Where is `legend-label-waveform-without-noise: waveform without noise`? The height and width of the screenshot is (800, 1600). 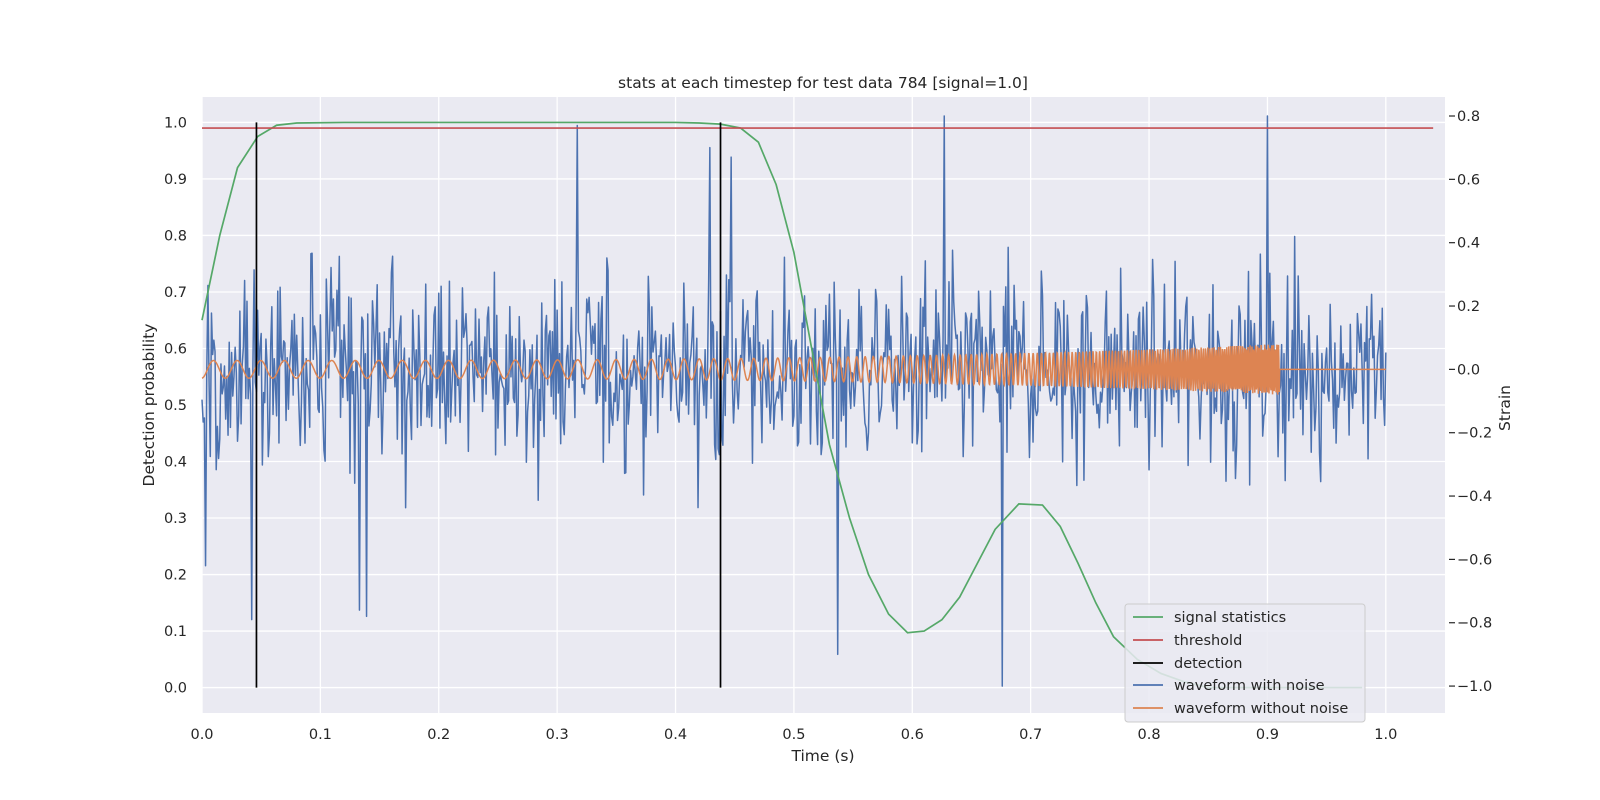 legend-label-waveform-without-noise: waveform without noise is located at coordinates (1261, 709).